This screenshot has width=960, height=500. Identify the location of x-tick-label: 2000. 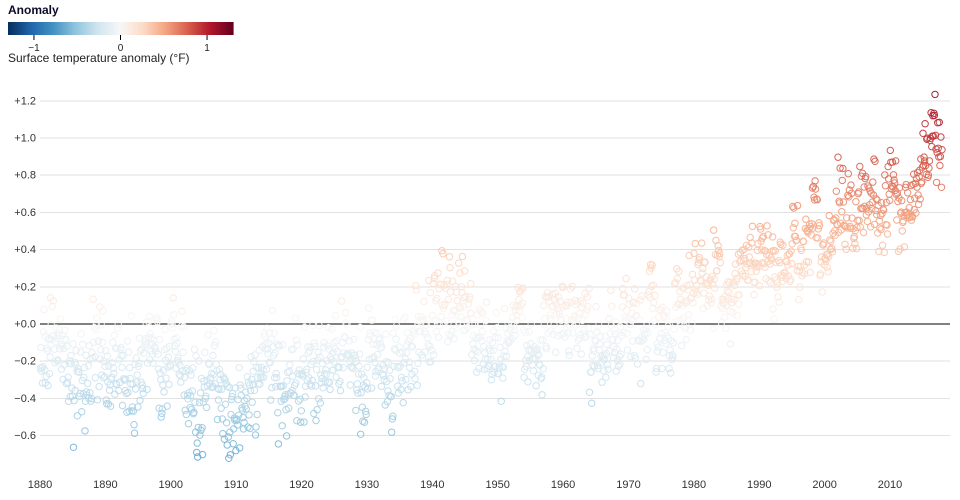
(824, 485).